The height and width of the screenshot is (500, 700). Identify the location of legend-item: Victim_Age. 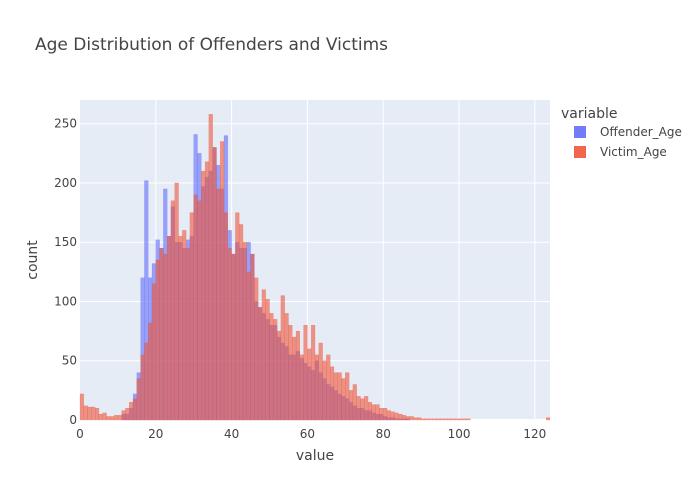
(620, 152).